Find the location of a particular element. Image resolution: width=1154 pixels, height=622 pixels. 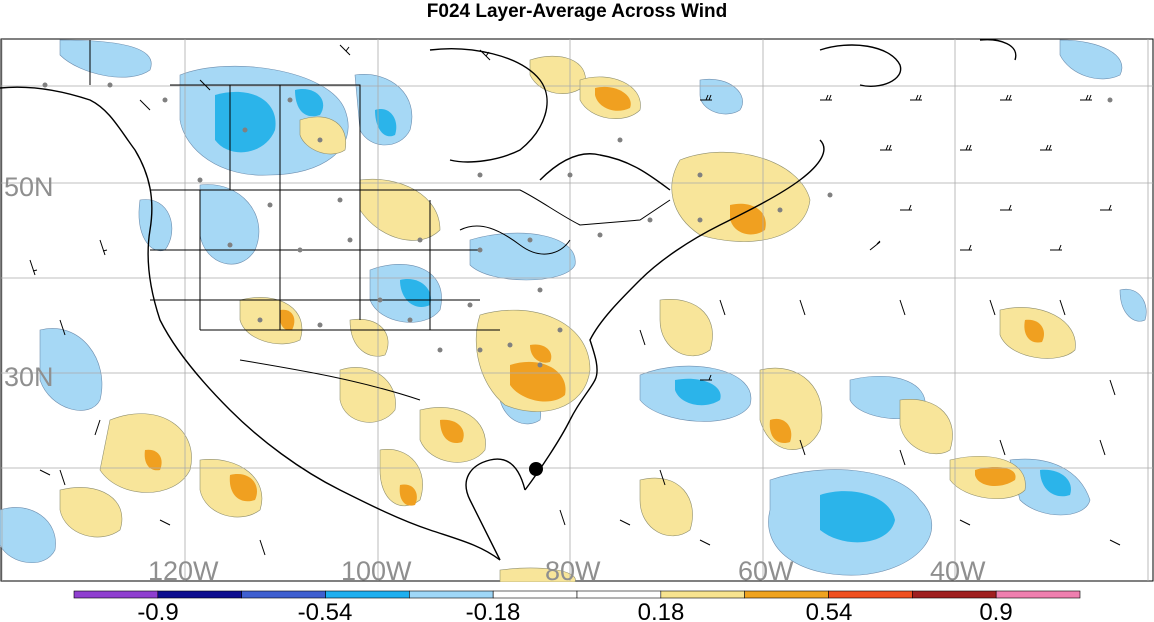

map-title: F024 Layer-Average Across Wind is located at coordinates (577, 11).